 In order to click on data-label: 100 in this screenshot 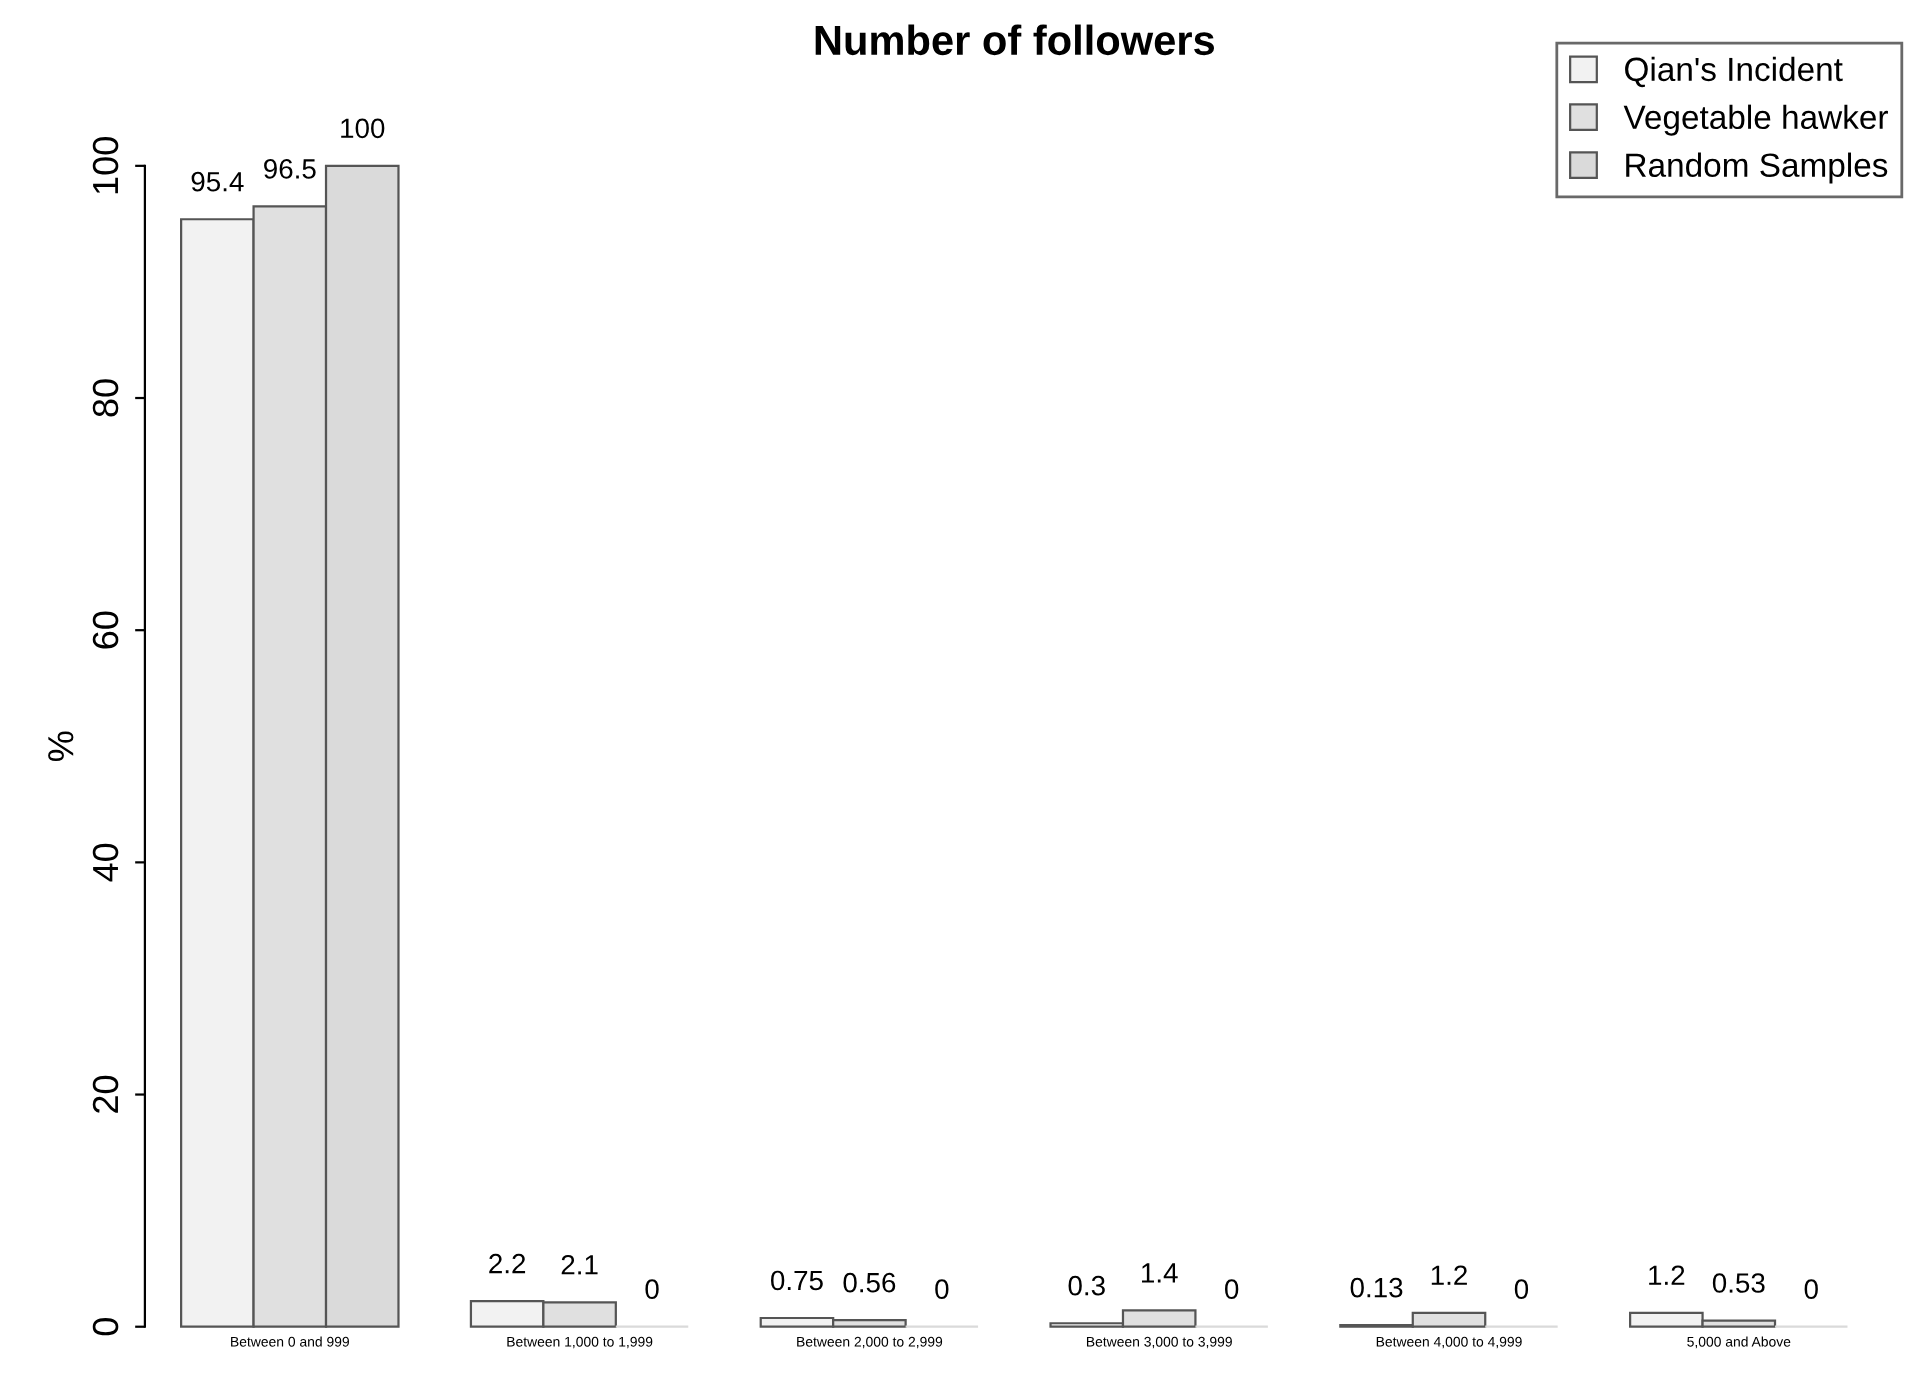, I will do `click(363, 128)`.